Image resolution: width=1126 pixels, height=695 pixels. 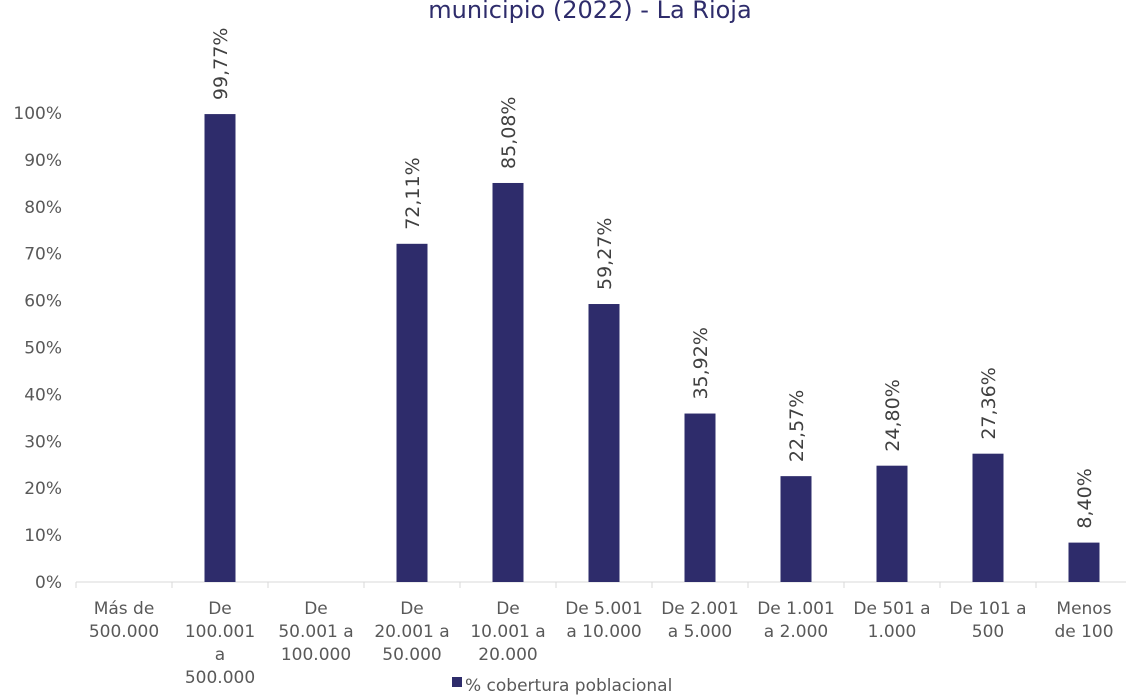 I want to click on x-tick-label: De 20.001 a 50.000, so click(x=411, y=632).